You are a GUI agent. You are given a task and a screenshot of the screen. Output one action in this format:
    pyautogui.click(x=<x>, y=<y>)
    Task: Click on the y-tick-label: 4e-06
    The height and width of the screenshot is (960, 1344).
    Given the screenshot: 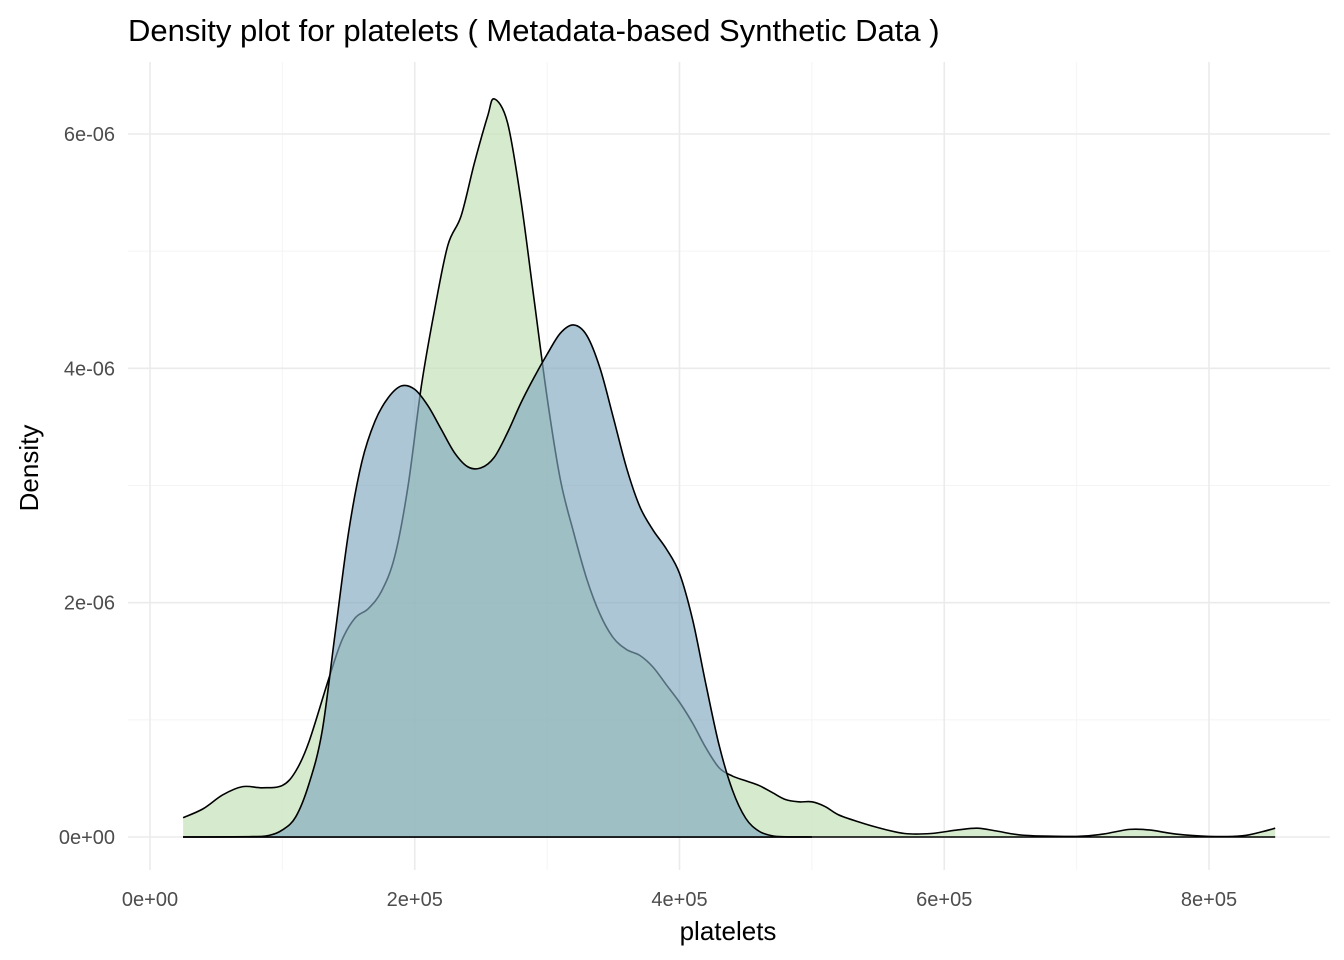 What is the action you would take?
    pyautogui.click(x=89, y=369)
    